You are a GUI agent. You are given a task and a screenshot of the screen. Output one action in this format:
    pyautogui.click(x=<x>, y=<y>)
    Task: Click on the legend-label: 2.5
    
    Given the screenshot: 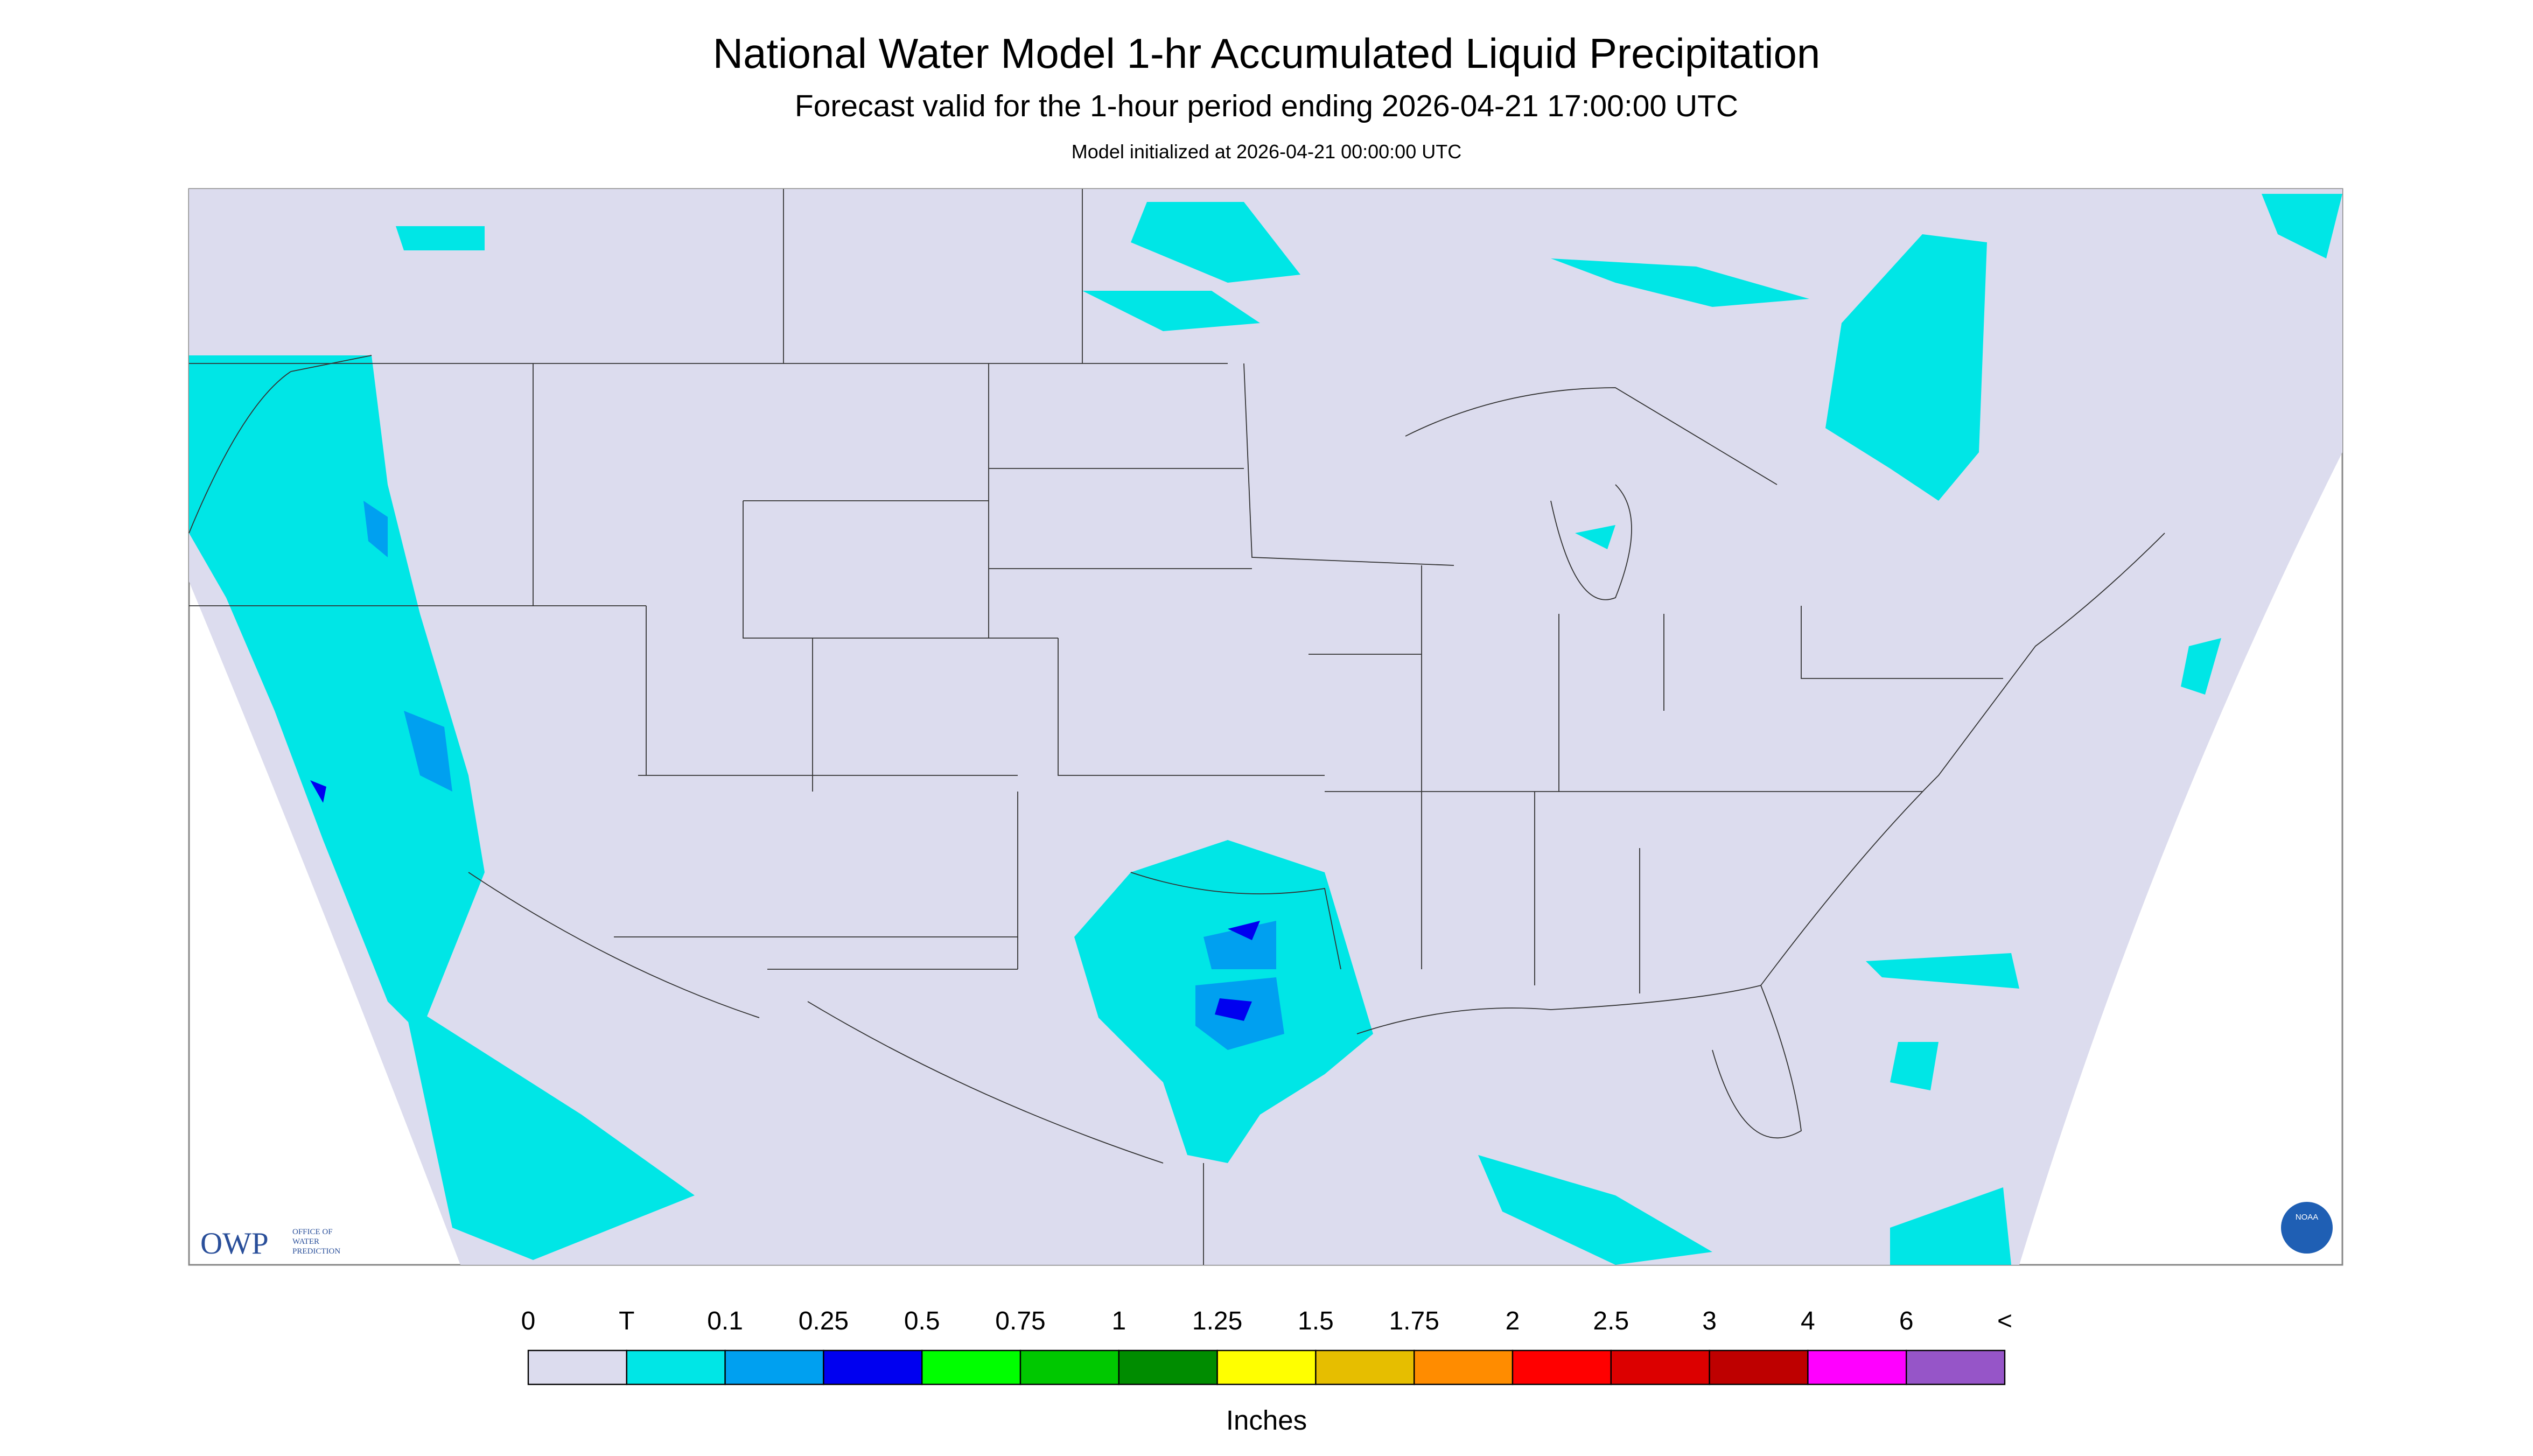 What is the action you would take?
    pyautogui.click(x=1611, y=1321)
    